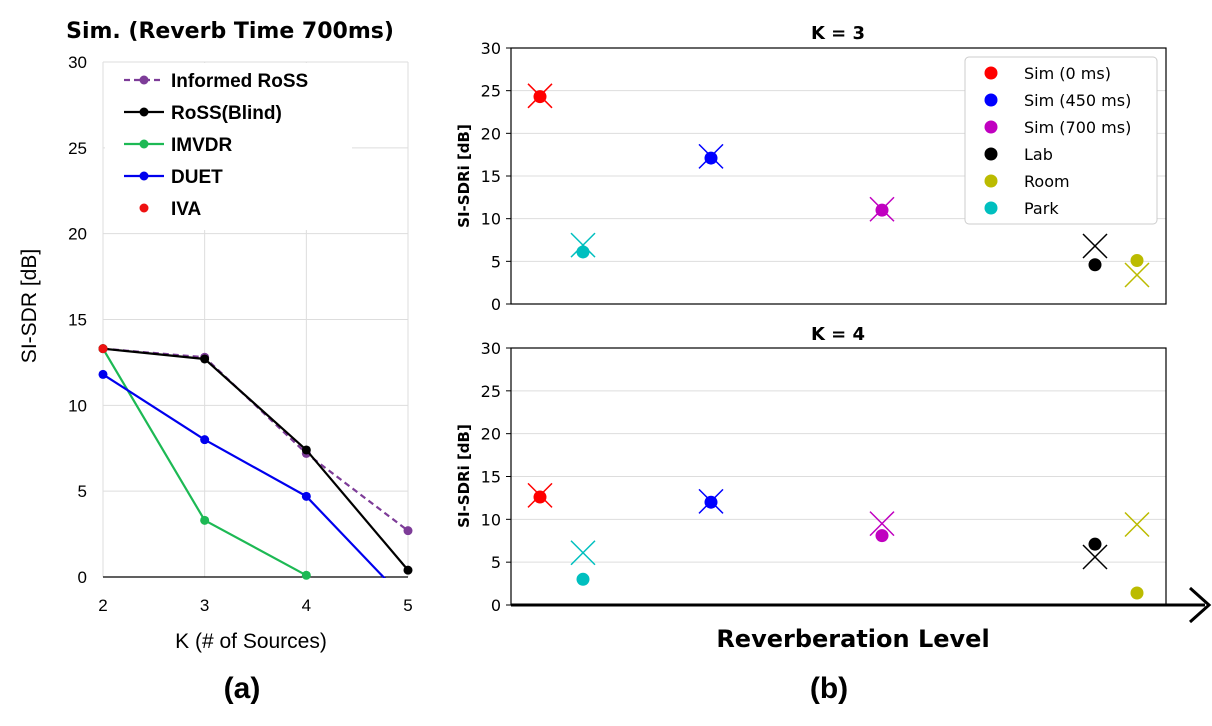 This screenshot has height=726, width=1212. Describe the element at coordinates (77, 405) in the screenshot. I see `panel-a-y-tick-label: 10` at that location.